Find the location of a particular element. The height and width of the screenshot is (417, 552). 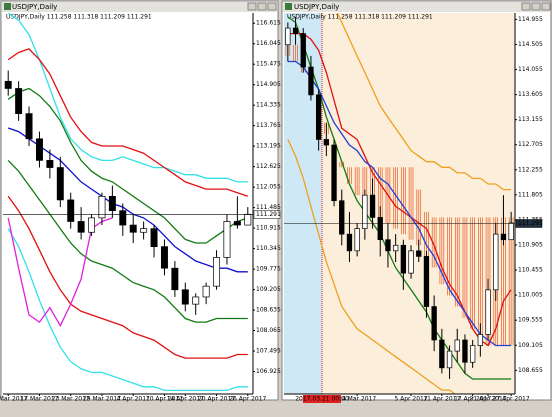

y-tick-label: 109.205 is located at coordinates (268, 289).